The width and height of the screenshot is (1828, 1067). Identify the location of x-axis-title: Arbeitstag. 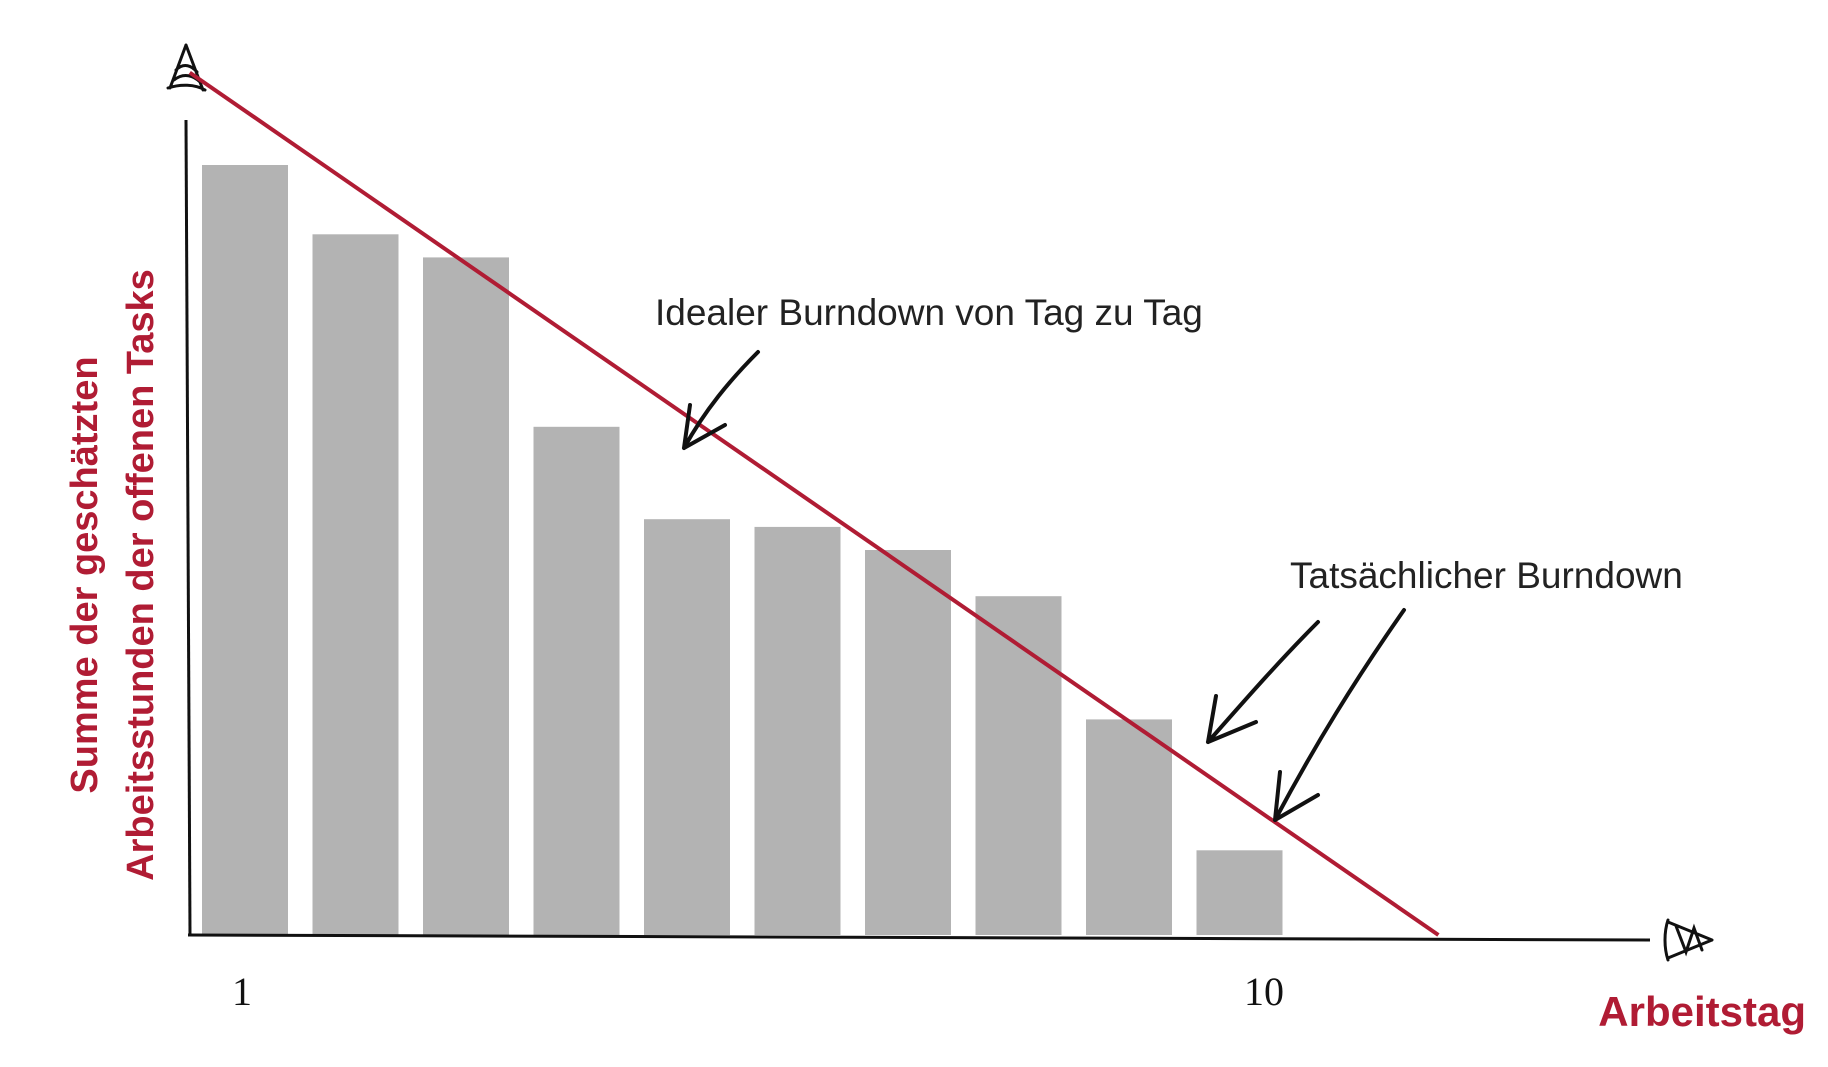
(1702, 1011).